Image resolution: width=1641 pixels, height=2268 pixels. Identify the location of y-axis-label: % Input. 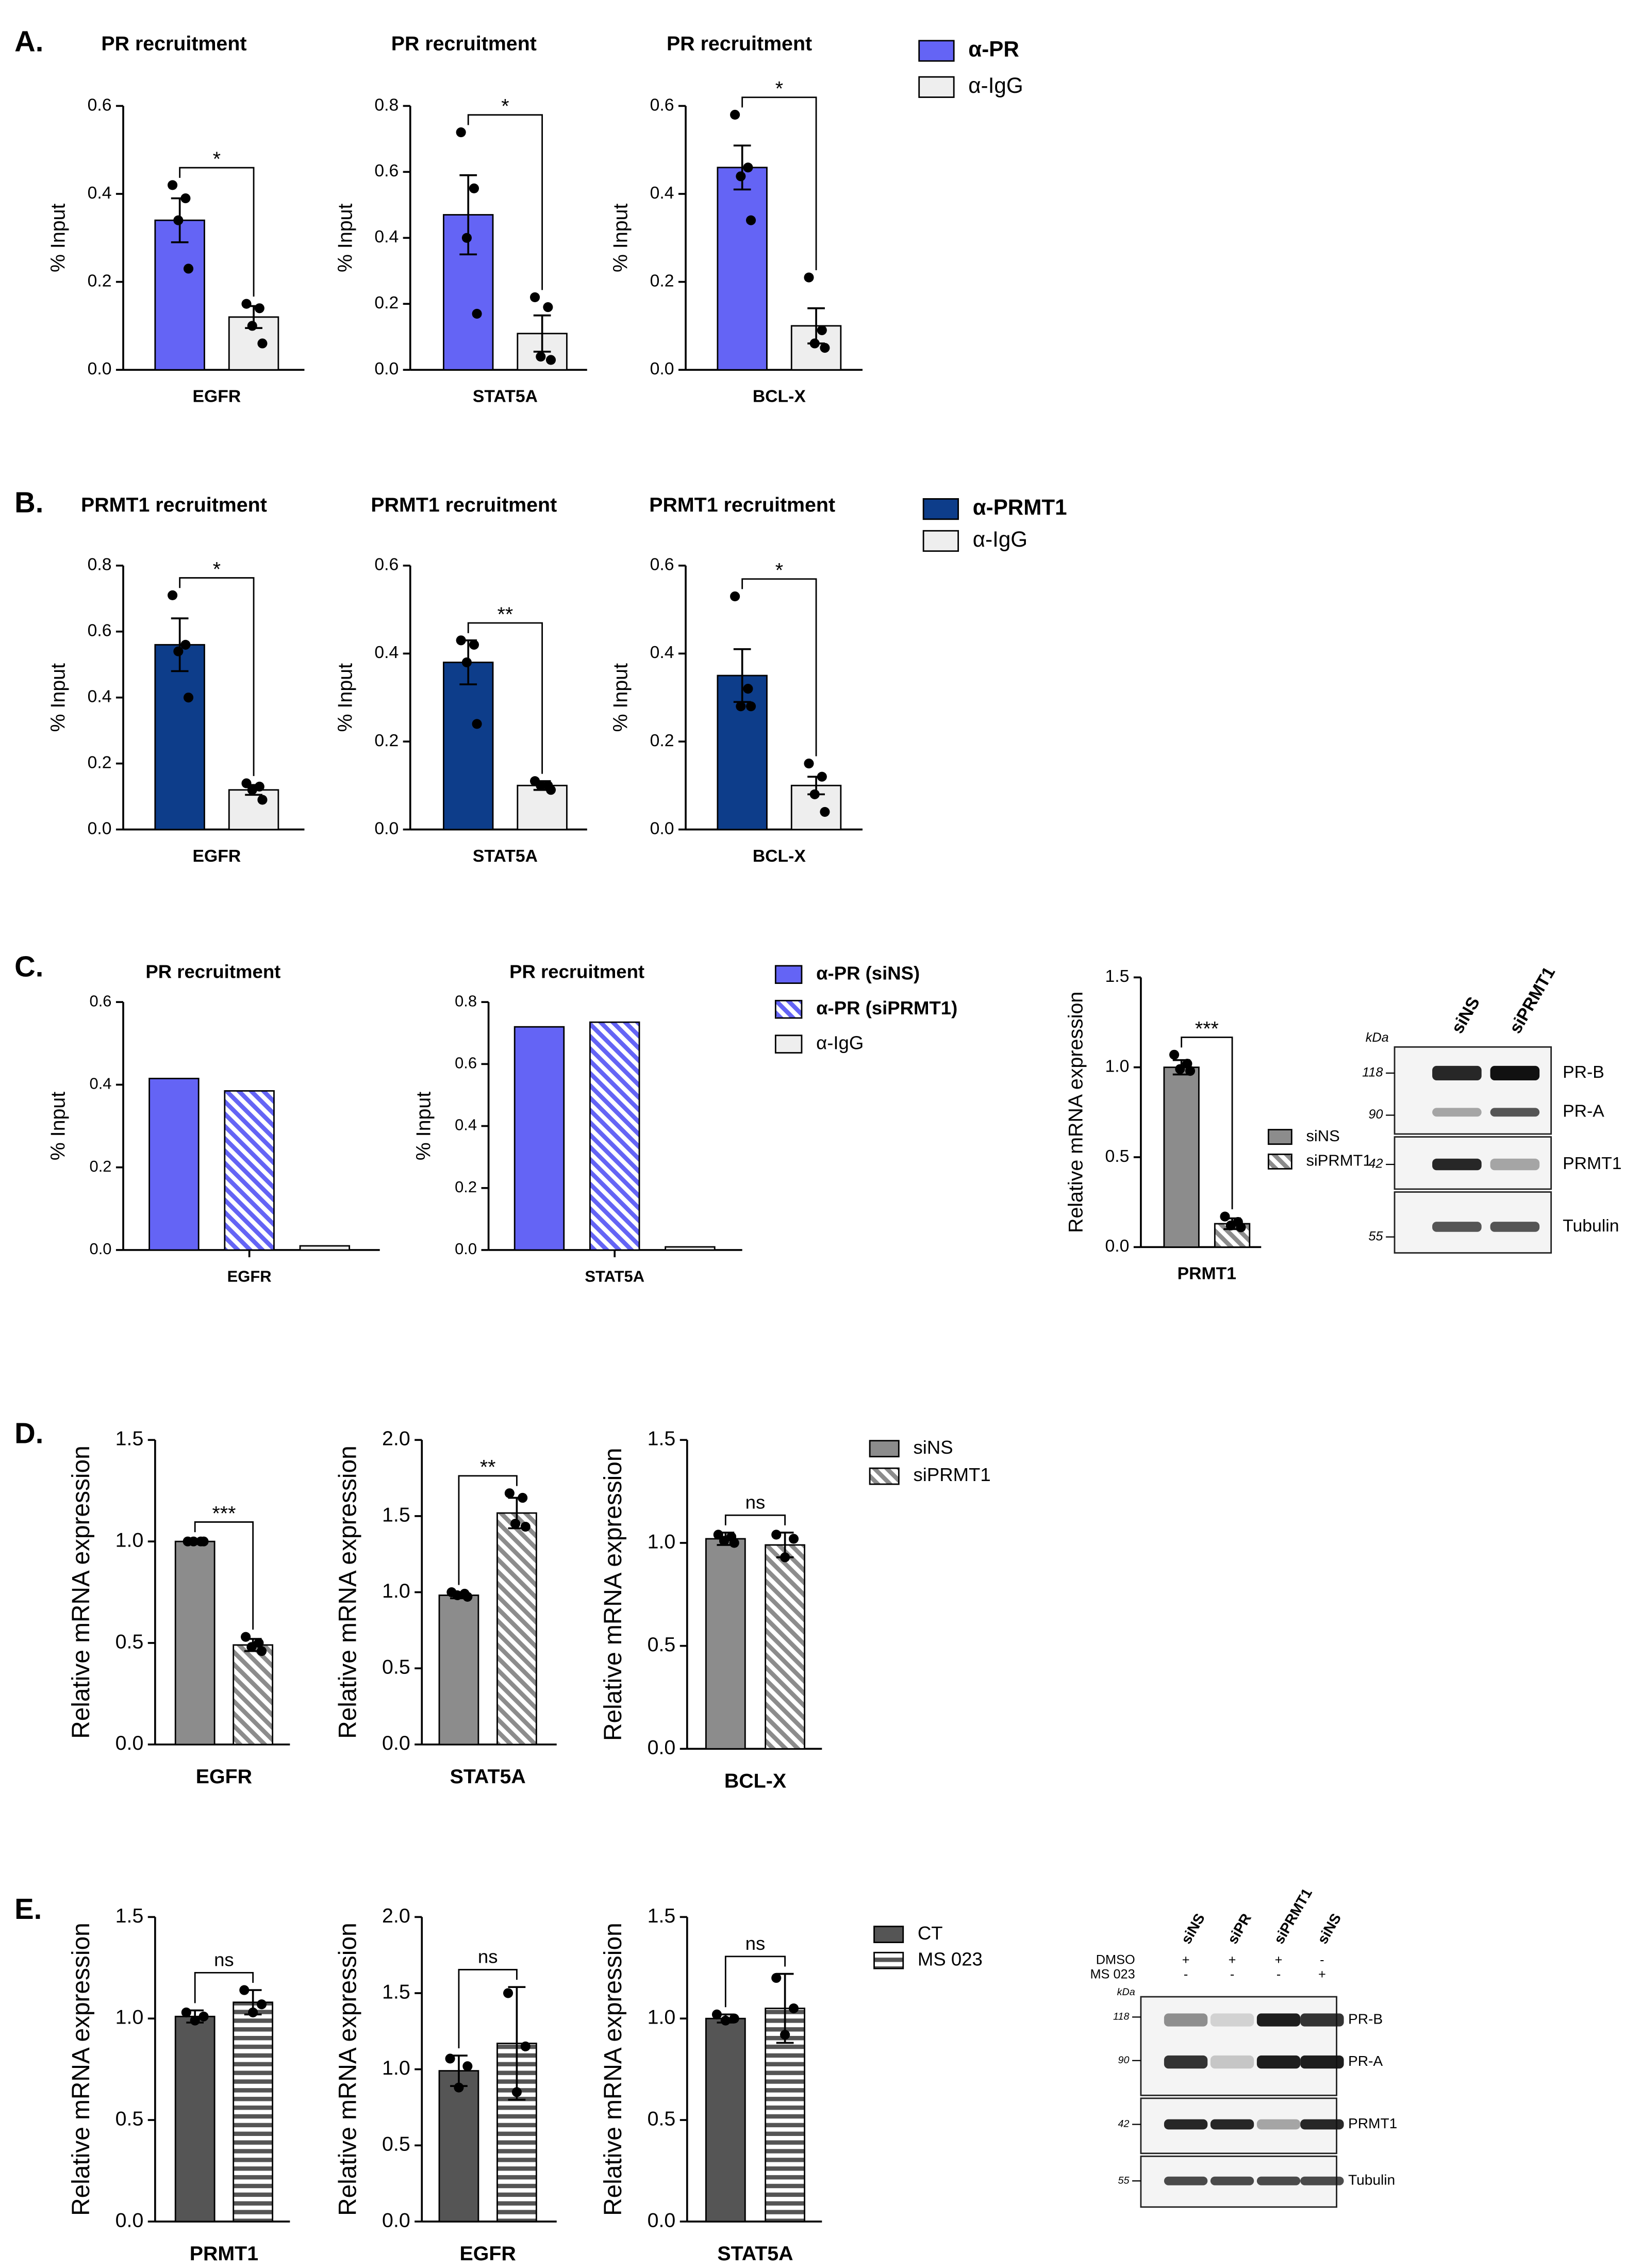
(59, 1126).